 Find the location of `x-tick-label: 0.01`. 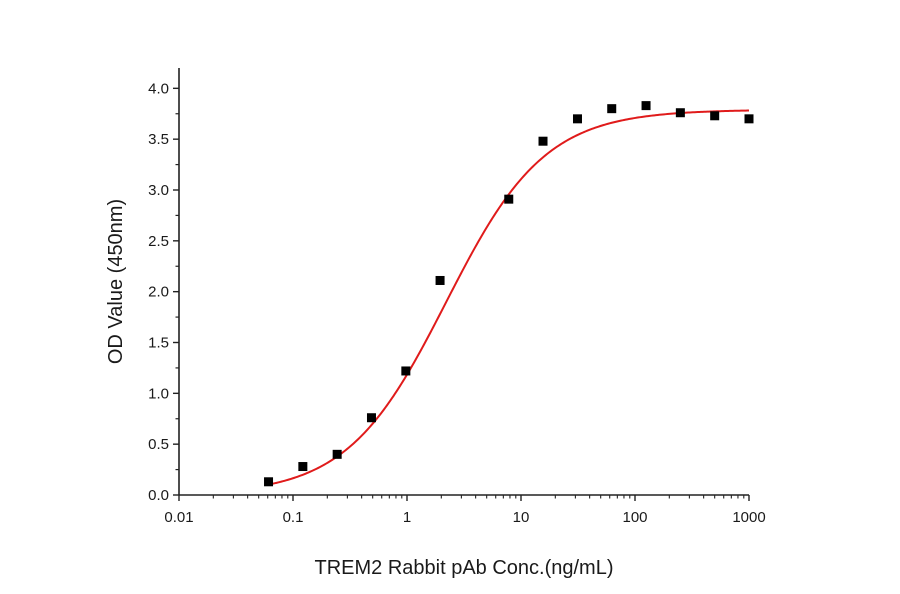

x-tick-label: 0.01 is located at coordinates (178, 517).